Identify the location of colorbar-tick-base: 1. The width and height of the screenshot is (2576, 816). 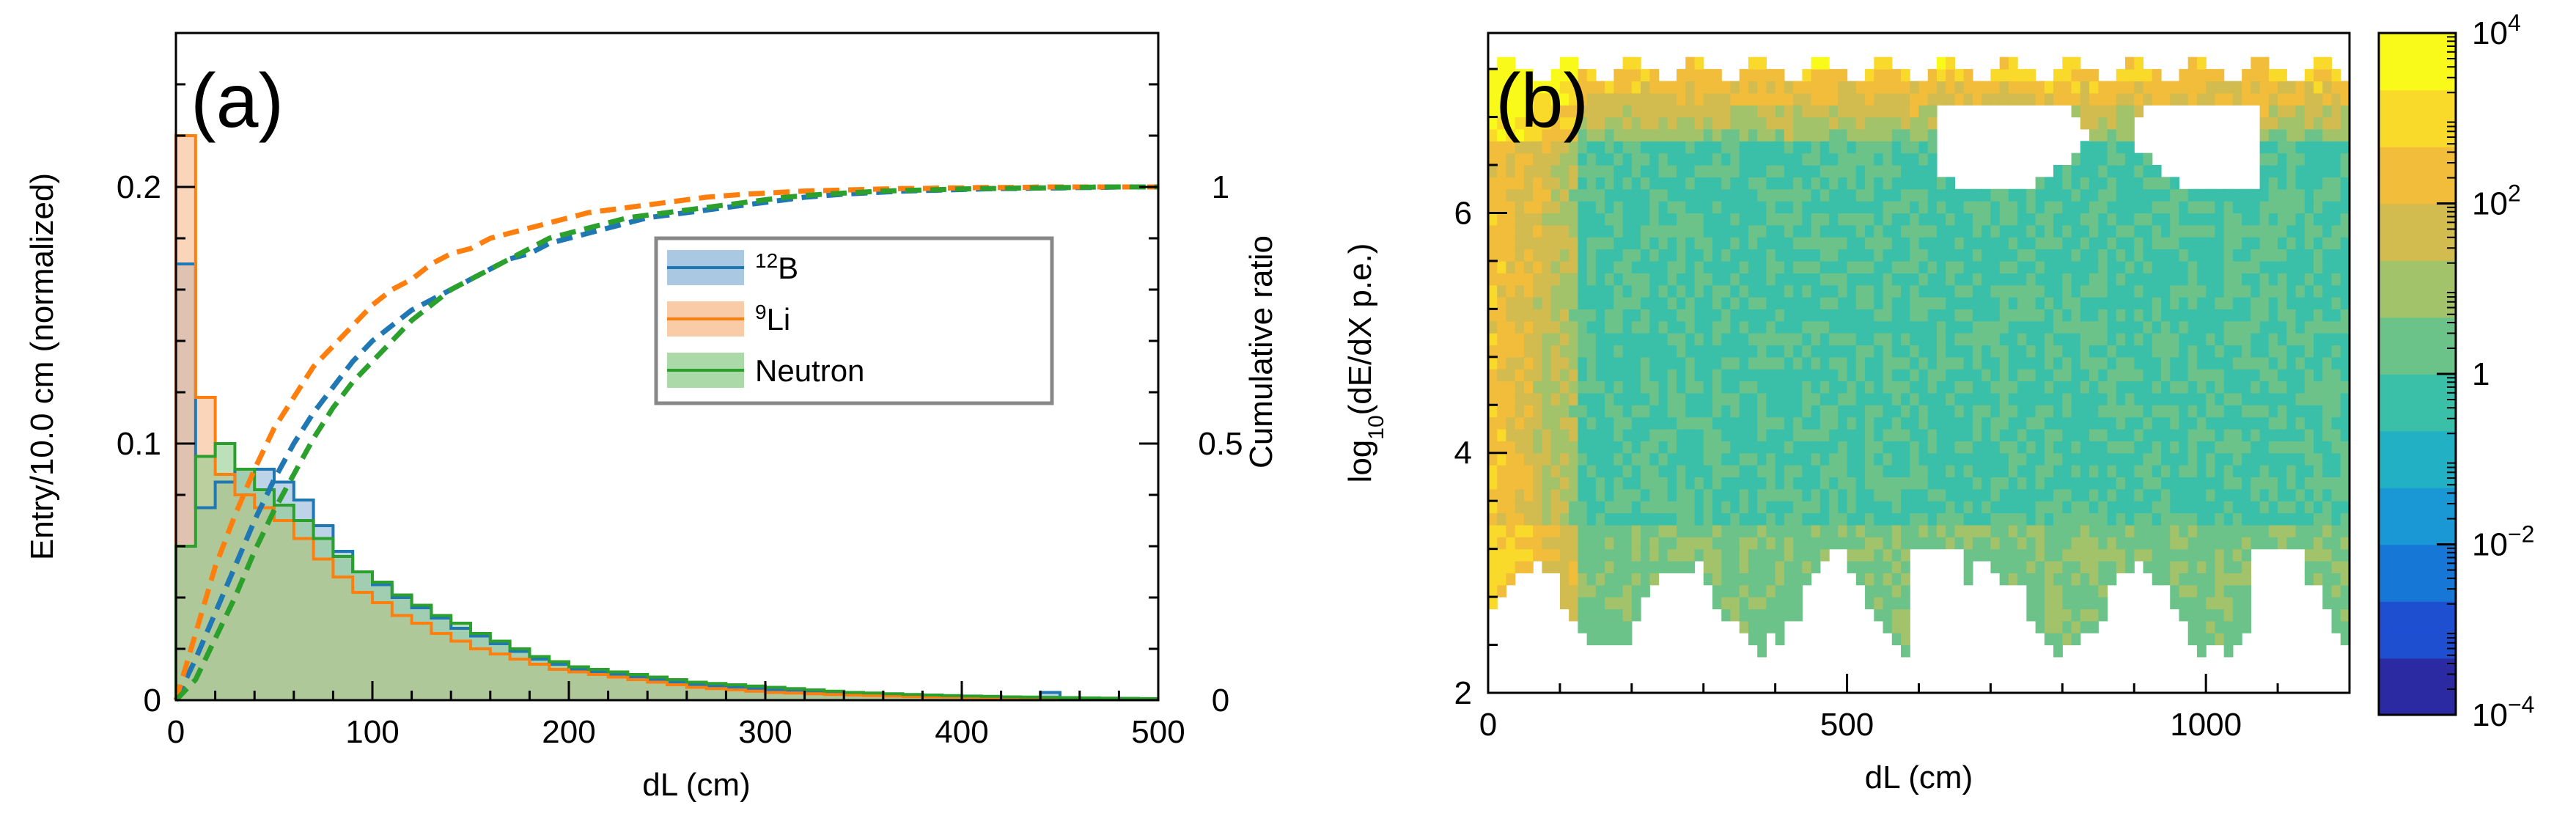
(2480, 374).